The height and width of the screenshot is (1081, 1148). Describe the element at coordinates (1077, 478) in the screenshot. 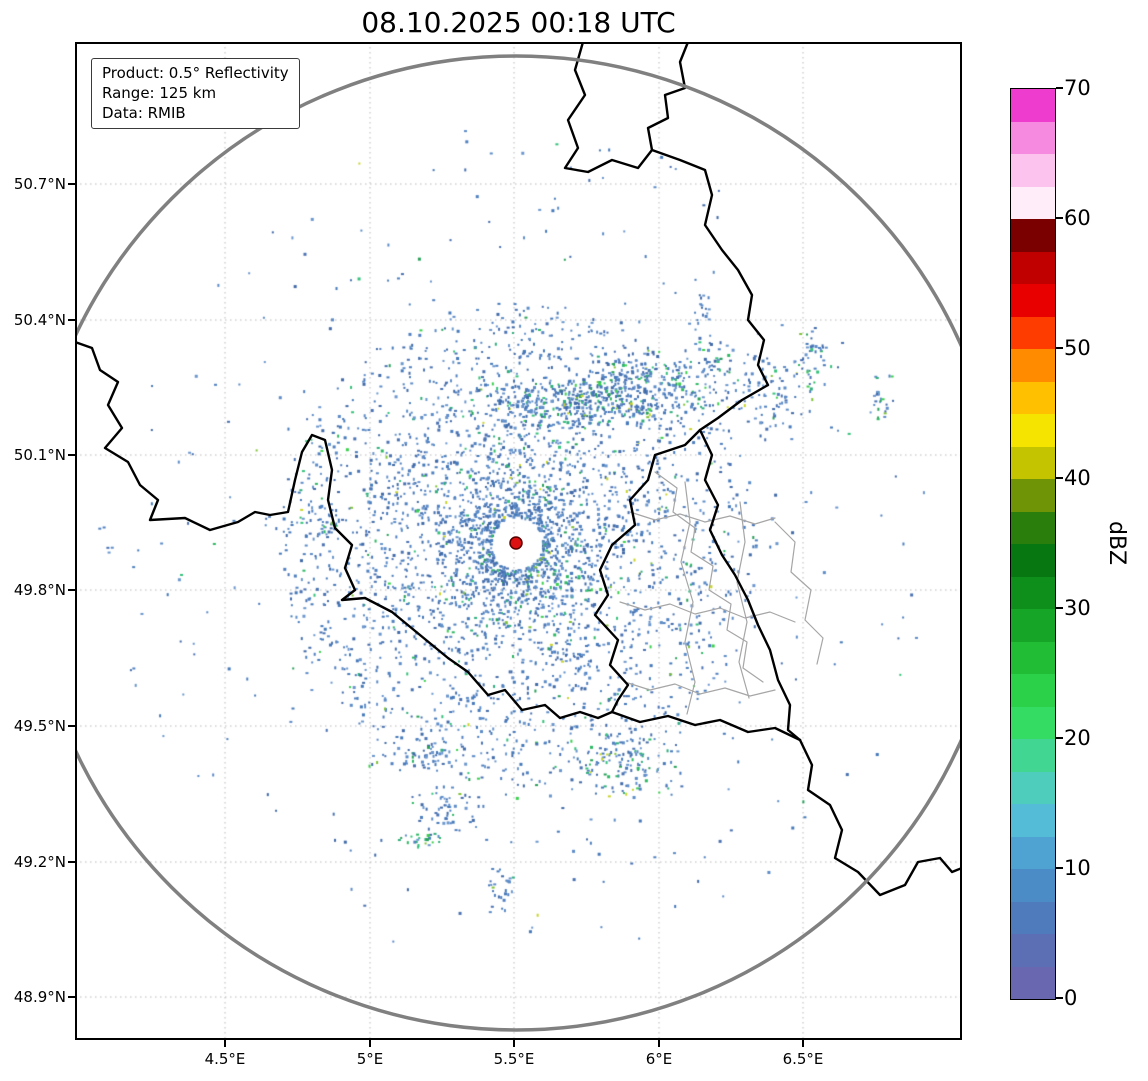

I see `colorbar-tick-label: 40` at that location.